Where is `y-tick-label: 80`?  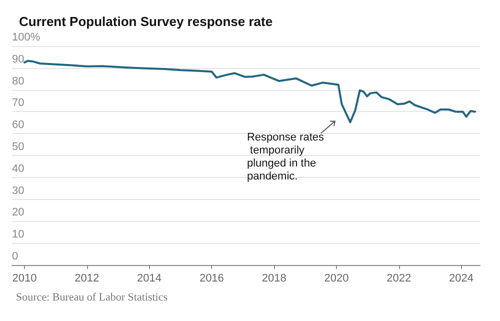 y-tick-label: 80 is located at coordinates (18, 81).